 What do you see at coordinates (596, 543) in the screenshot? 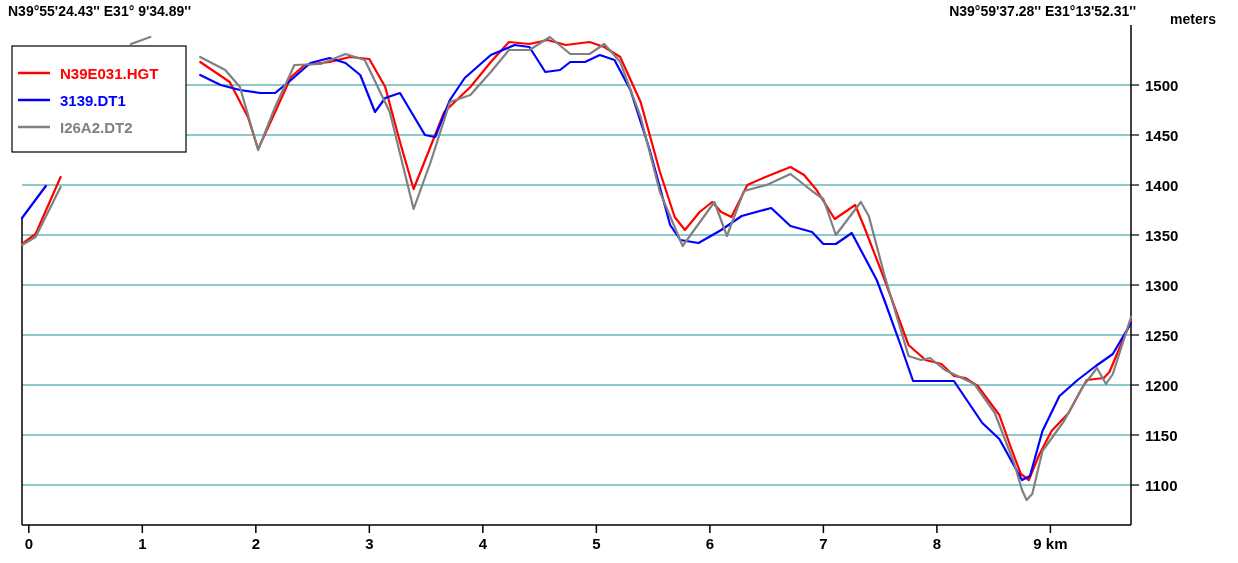
I see `x-tick-label: 5` at bounding box center [596, 543].